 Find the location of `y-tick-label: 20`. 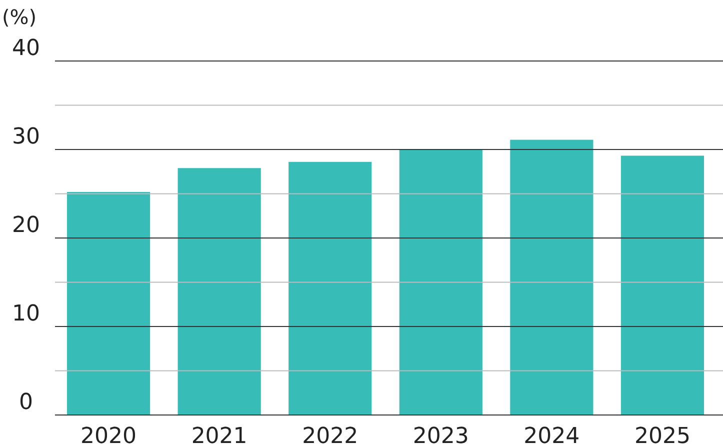

y-tick-label: 20 is located at coordinates (26, 225).